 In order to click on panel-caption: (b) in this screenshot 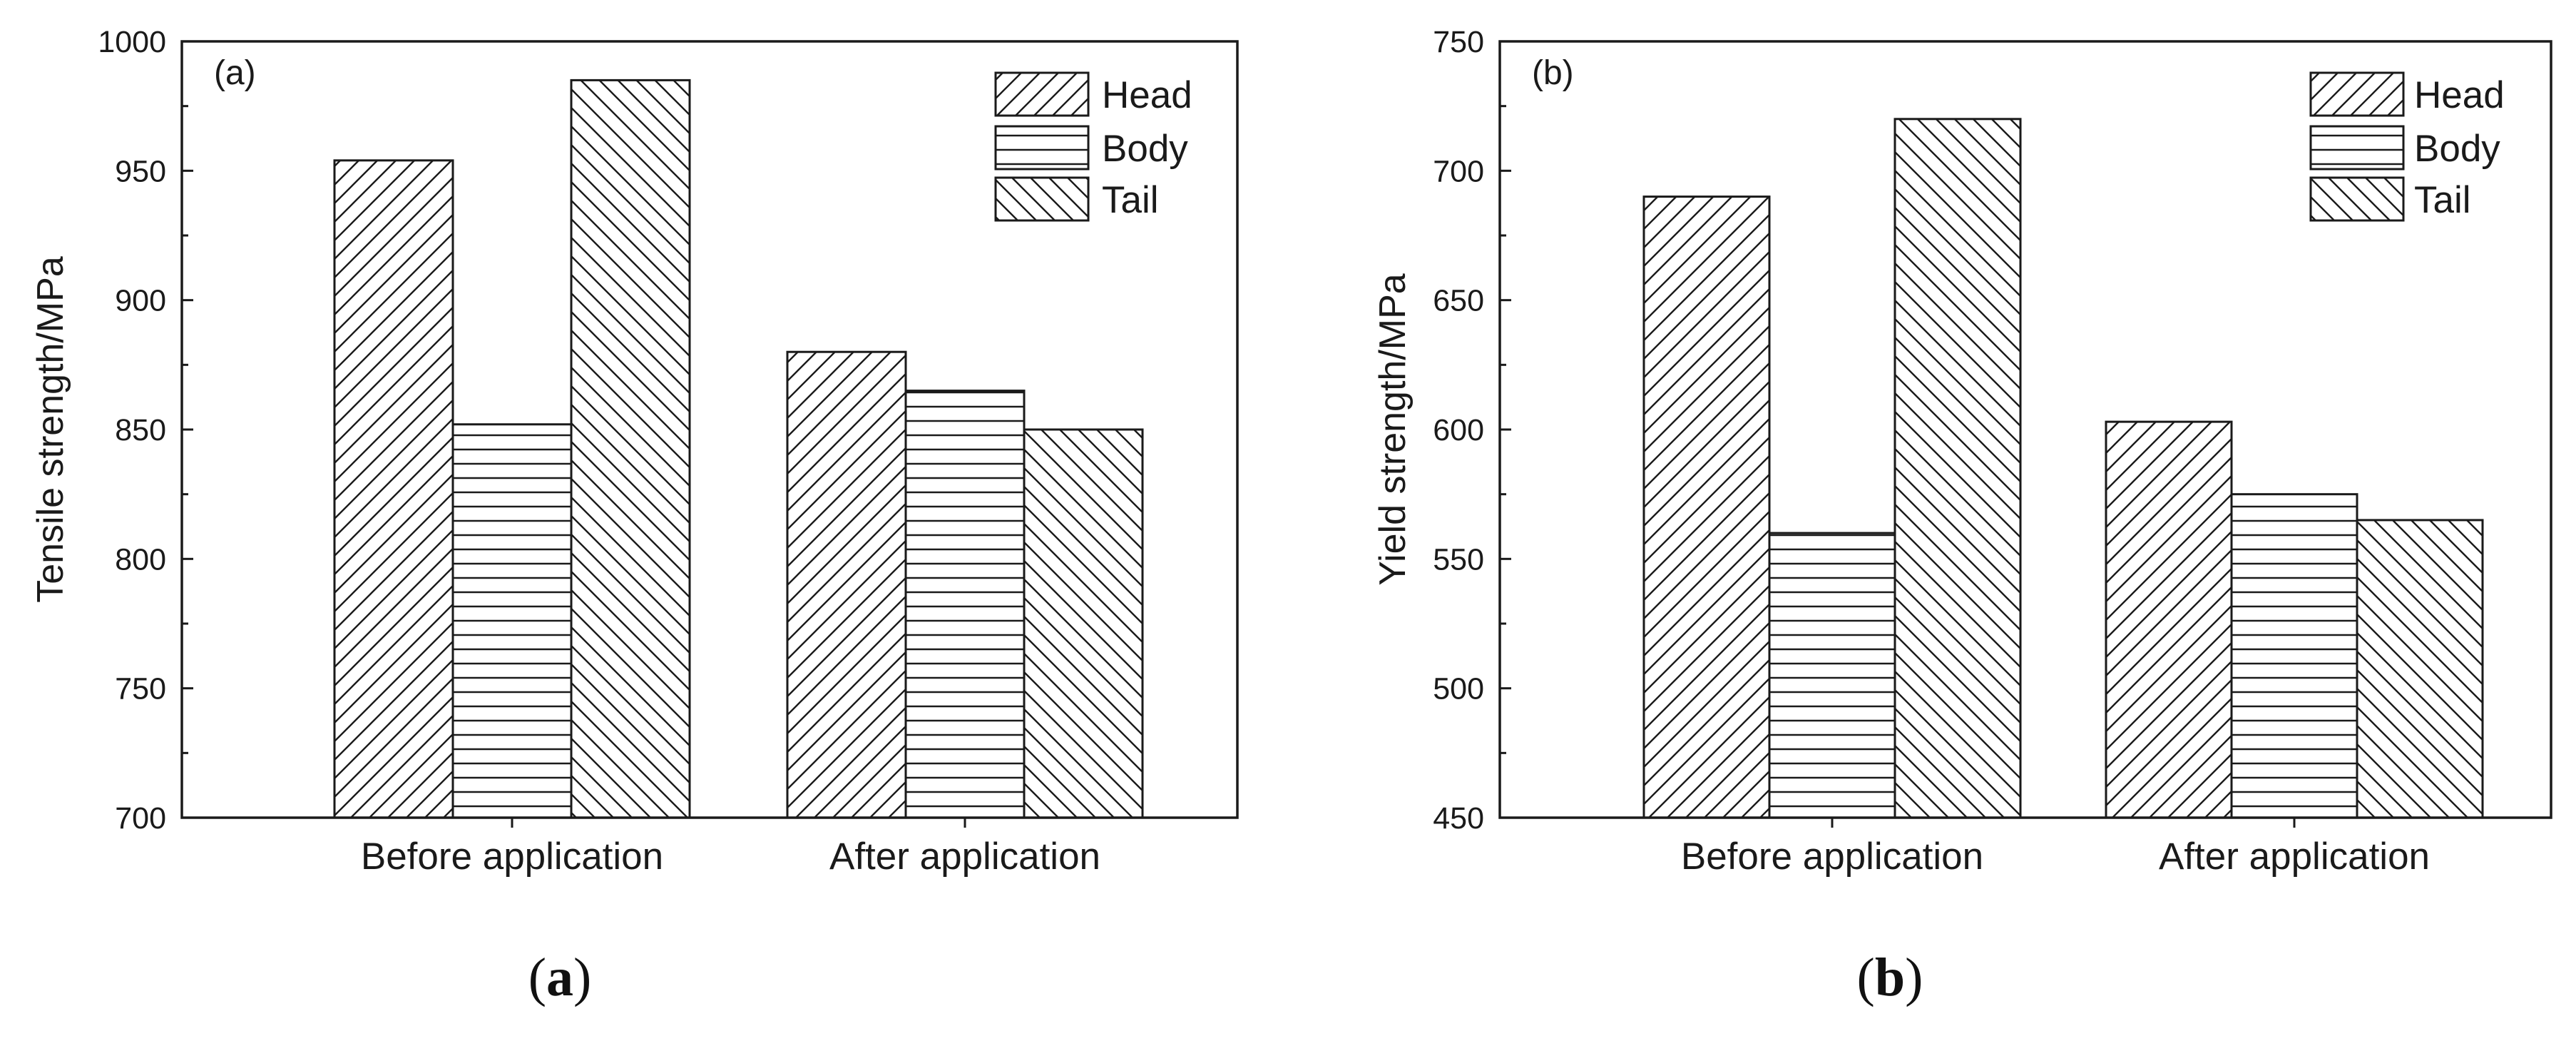, I will do `click(1890, 977)`.